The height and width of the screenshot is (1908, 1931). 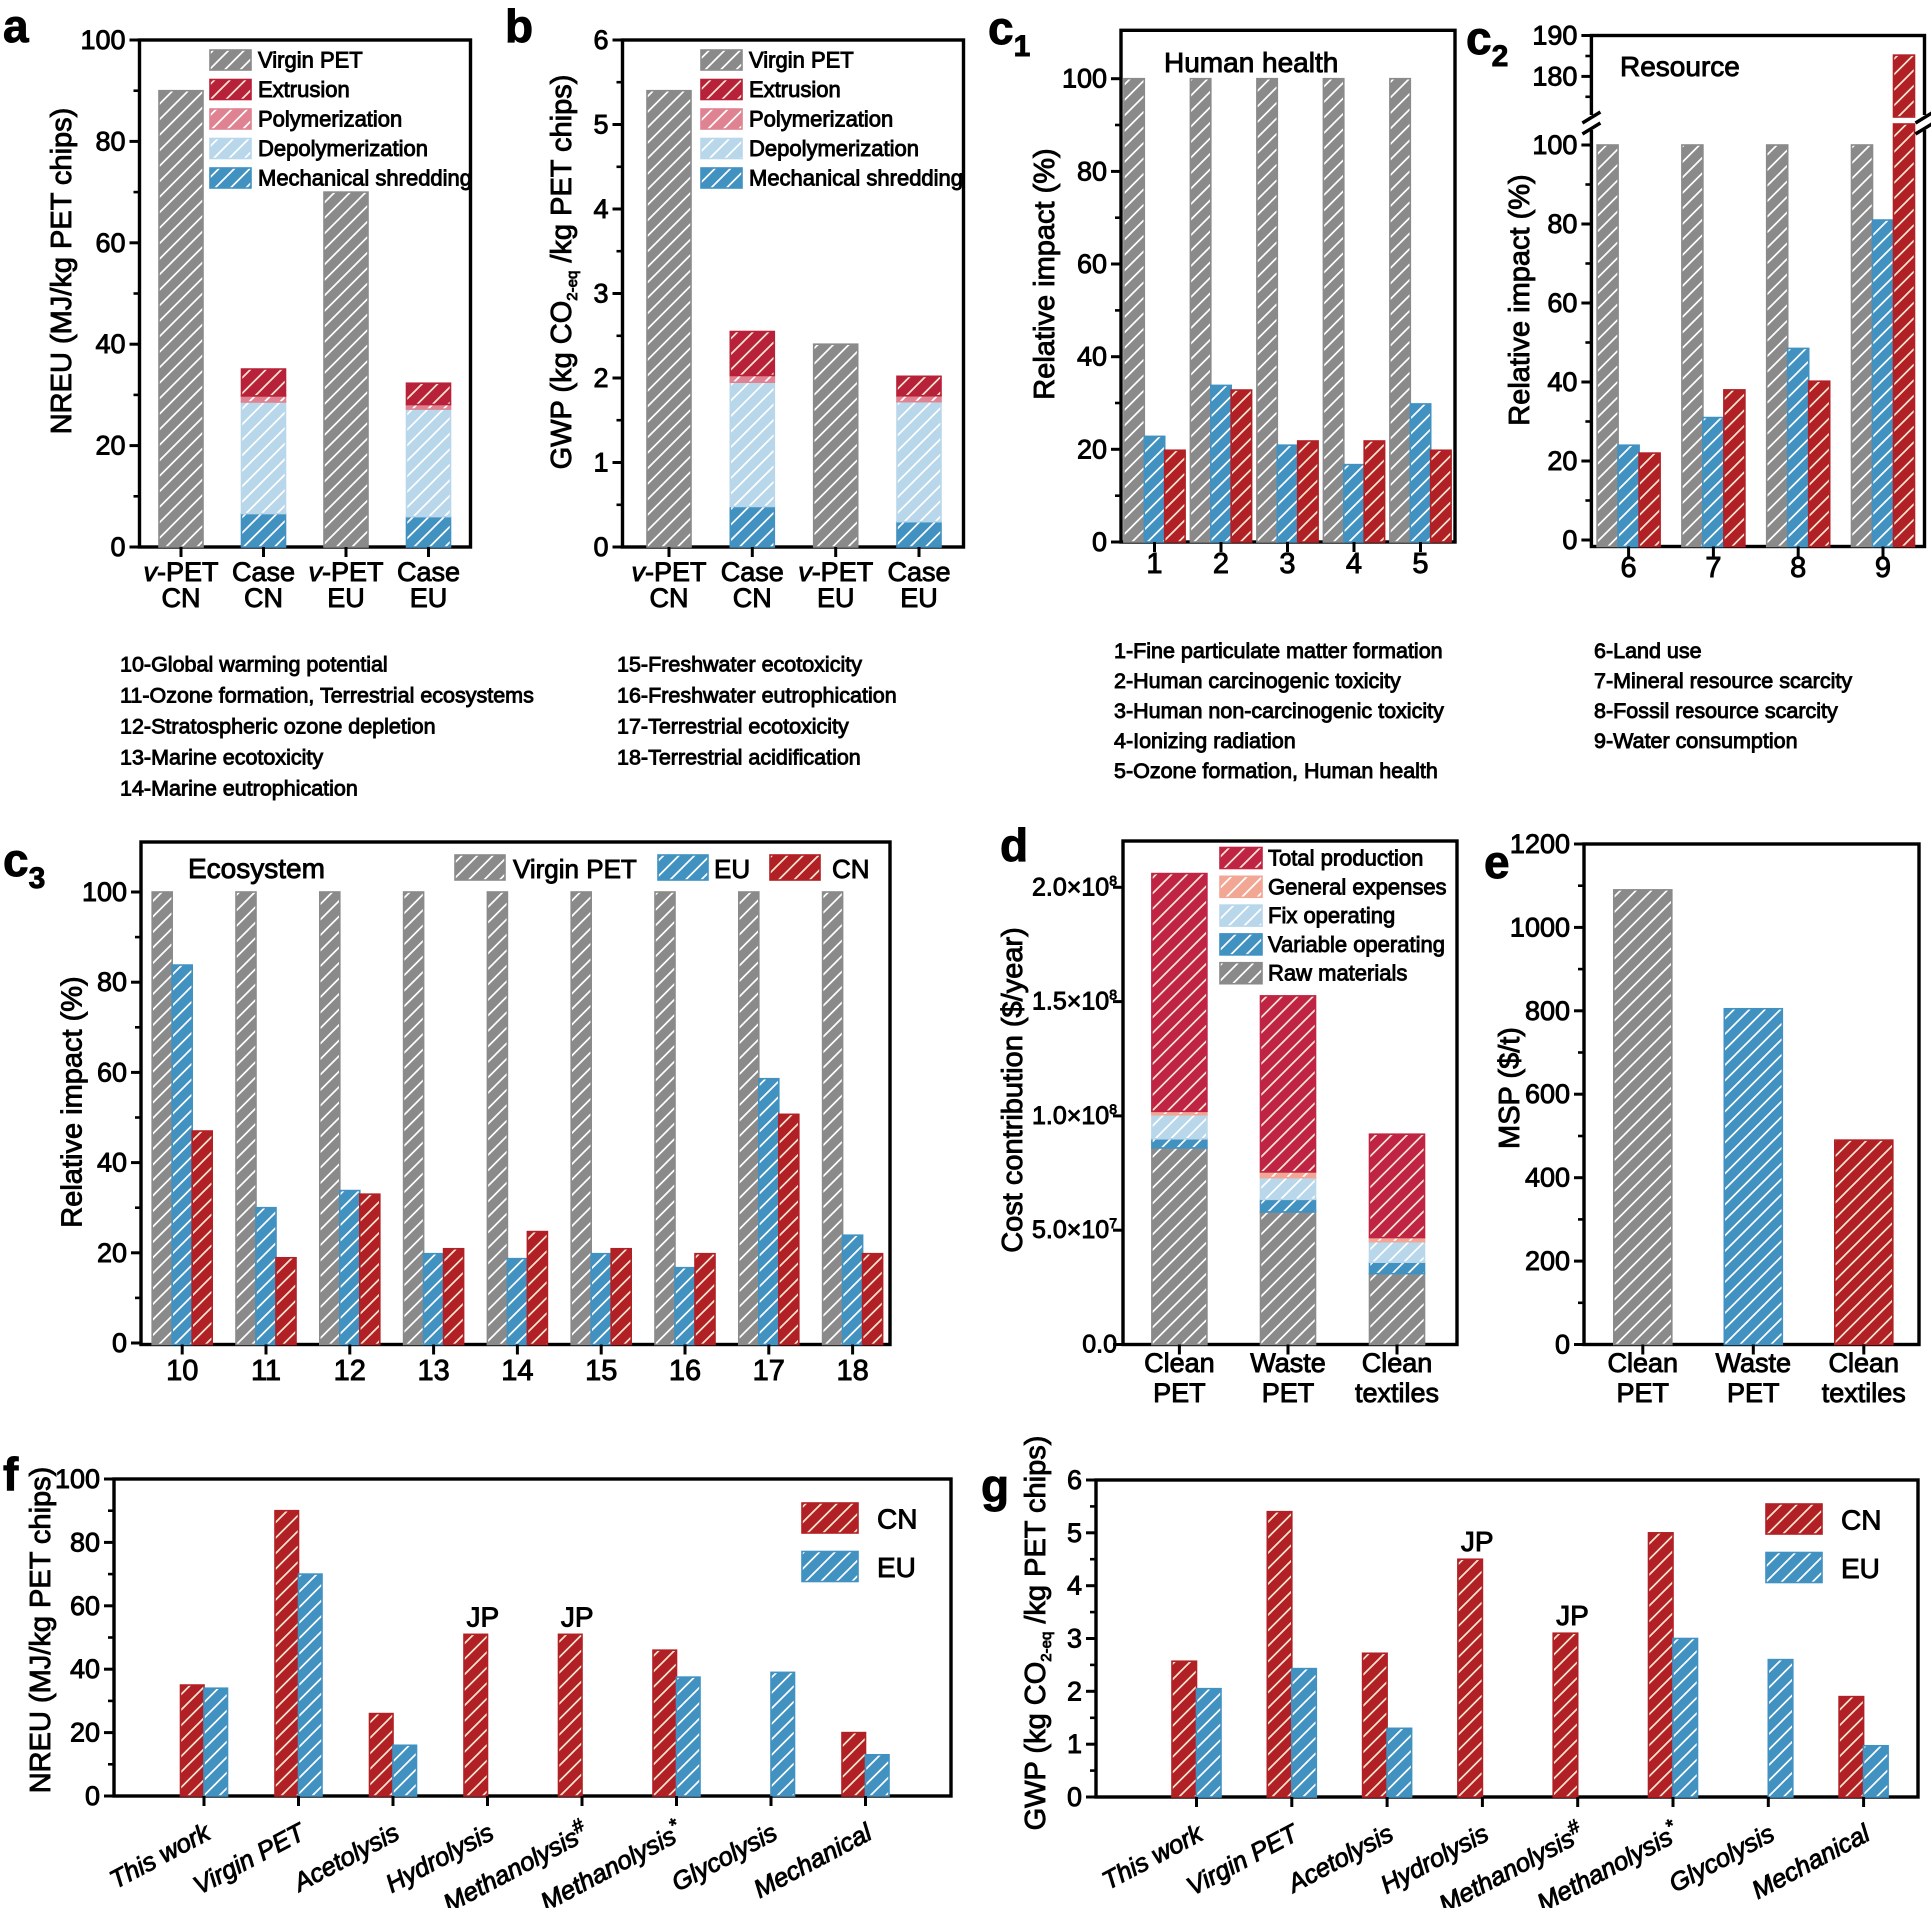 I want to click on svg-text: 13, so click(x=433, y=1371).